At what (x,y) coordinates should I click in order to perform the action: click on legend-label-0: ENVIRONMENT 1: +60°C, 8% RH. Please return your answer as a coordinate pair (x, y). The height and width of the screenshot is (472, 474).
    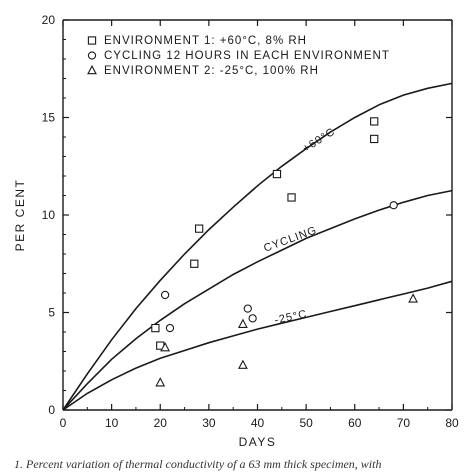
    Looking at the image, I should click on (205, 41).